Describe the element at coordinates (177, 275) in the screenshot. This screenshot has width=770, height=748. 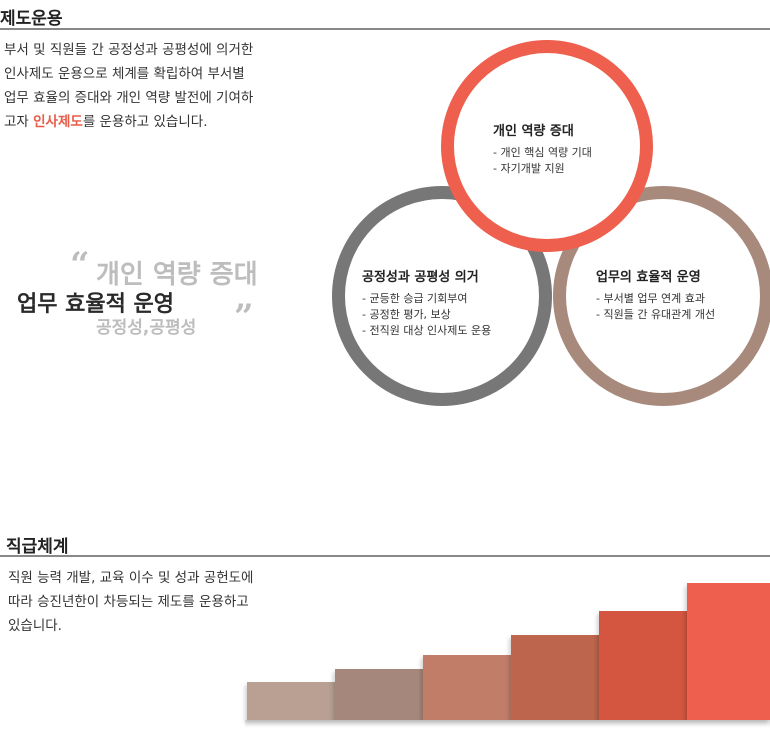
I see `quote-line-1: 개인 역량 증대` at that location.